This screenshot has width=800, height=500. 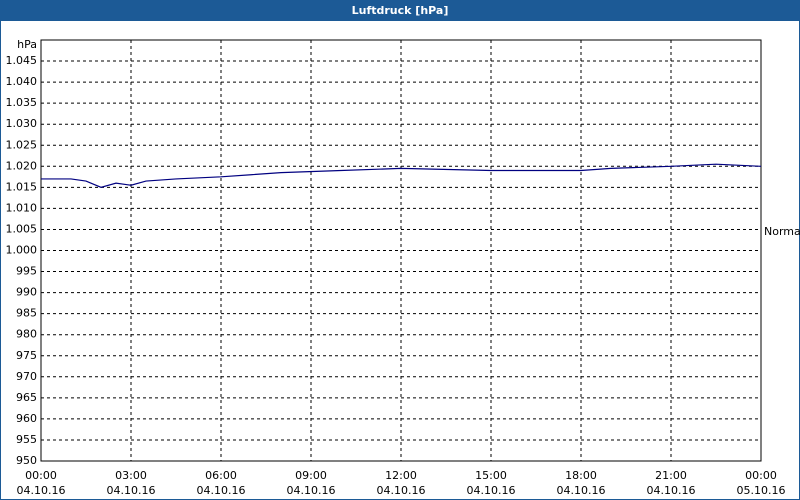 I want to click on y-tick-label: 1.015, so click(x=22, y=186).